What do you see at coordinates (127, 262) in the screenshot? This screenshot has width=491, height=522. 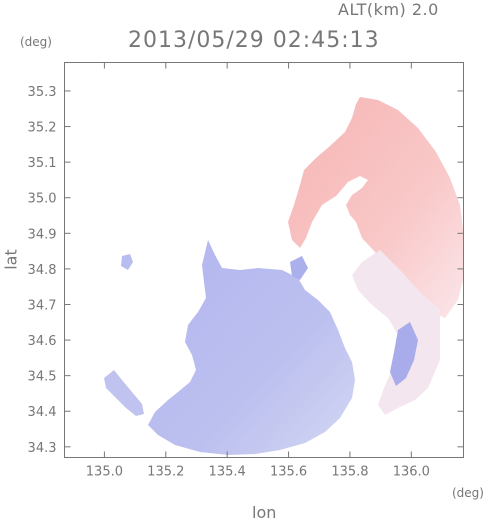 I see `northwest-small-echo` at bounding box center [127, 262].